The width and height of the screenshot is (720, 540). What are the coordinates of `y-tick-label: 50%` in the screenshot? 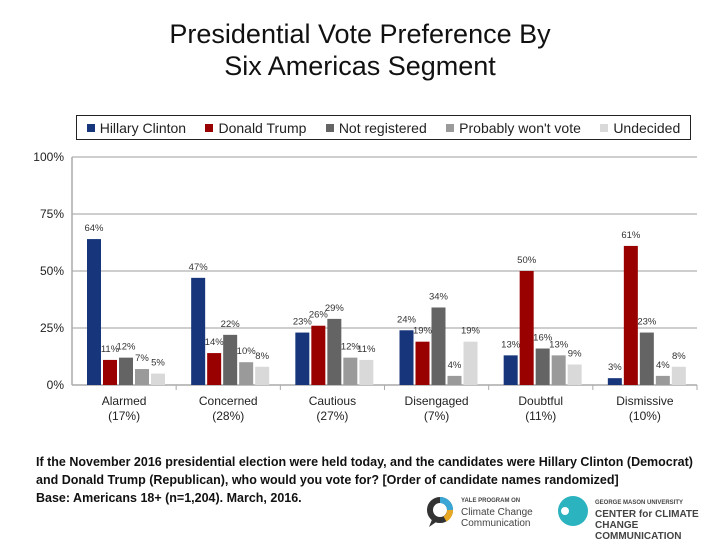 It's located at (52, 271).